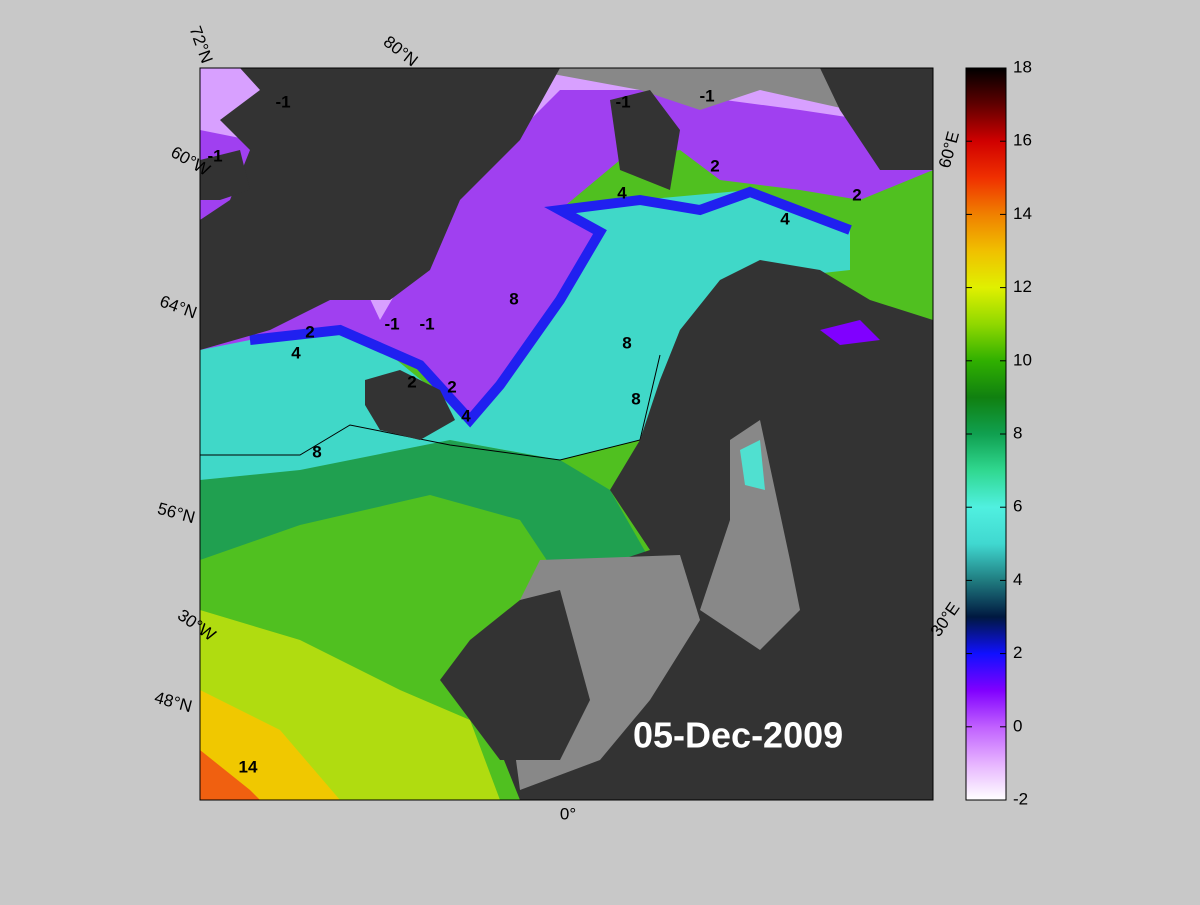 The width and height of the screenshot is (1200, 905). What do you see at coordinates (568, 813) in the screenshot?
I see `graticule-label: 0°` at bounding box center [568, 813].